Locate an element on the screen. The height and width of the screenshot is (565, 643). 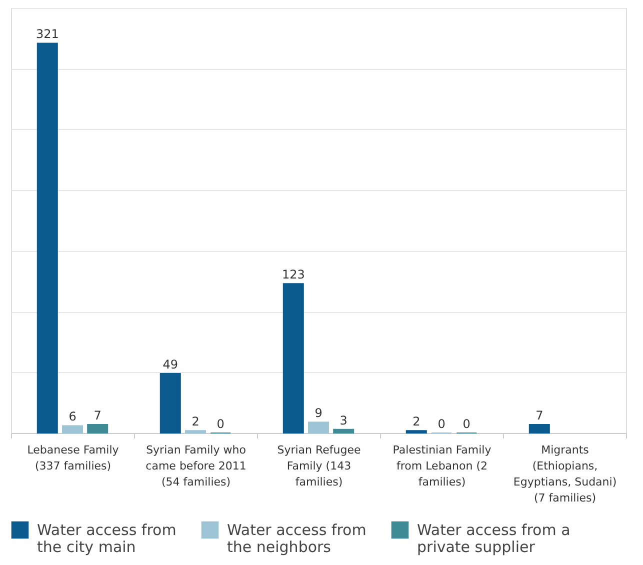
data-label: 9 is located at coordinates (318, 413).